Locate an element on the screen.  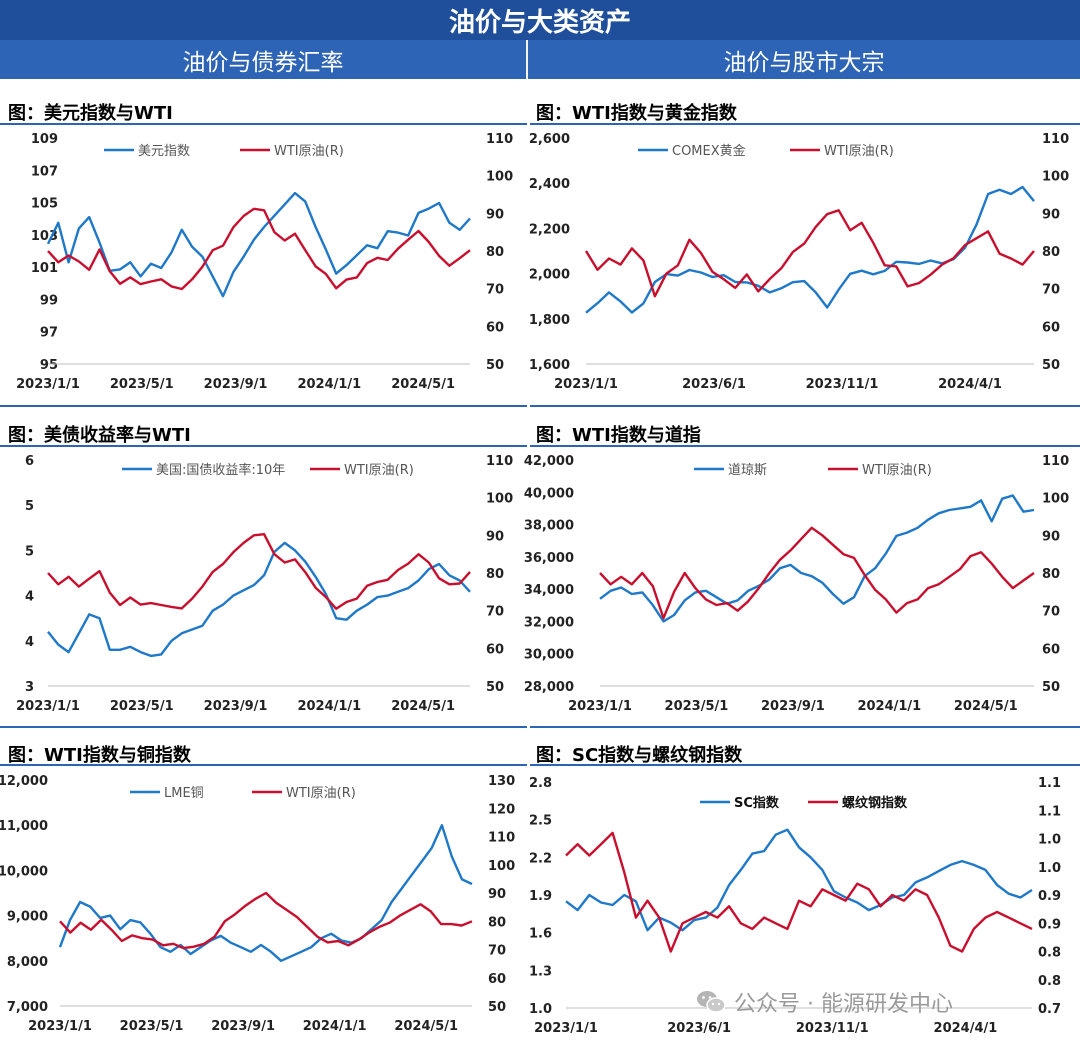
y-left-tick-label: 2,400 is located at coordinates (549, 184).